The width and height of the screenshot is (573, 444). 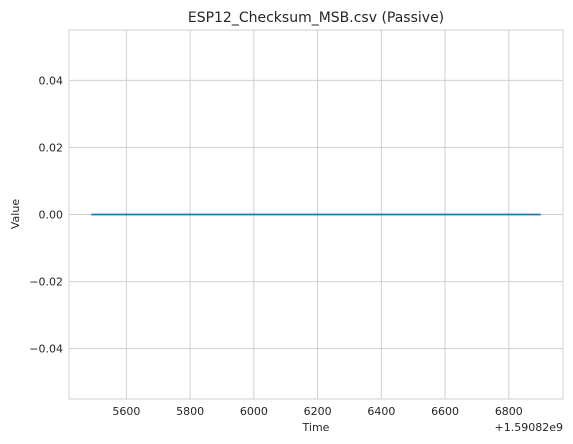 What do you see at coordinates (46, 282) in the screenshot?
I see `y-tick-label: −0.02` at bounding box center [46, 282].